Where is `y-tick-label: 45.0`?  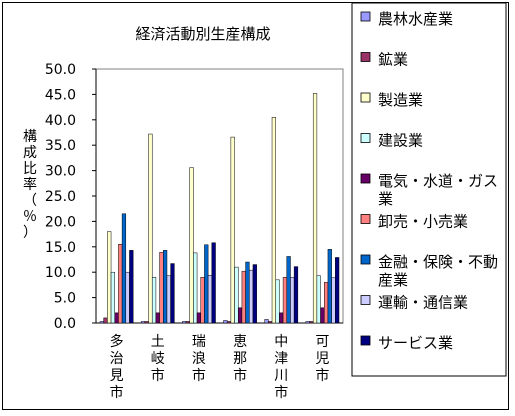 y-tick-label: 45.0 is located at coordinates (60, 95).